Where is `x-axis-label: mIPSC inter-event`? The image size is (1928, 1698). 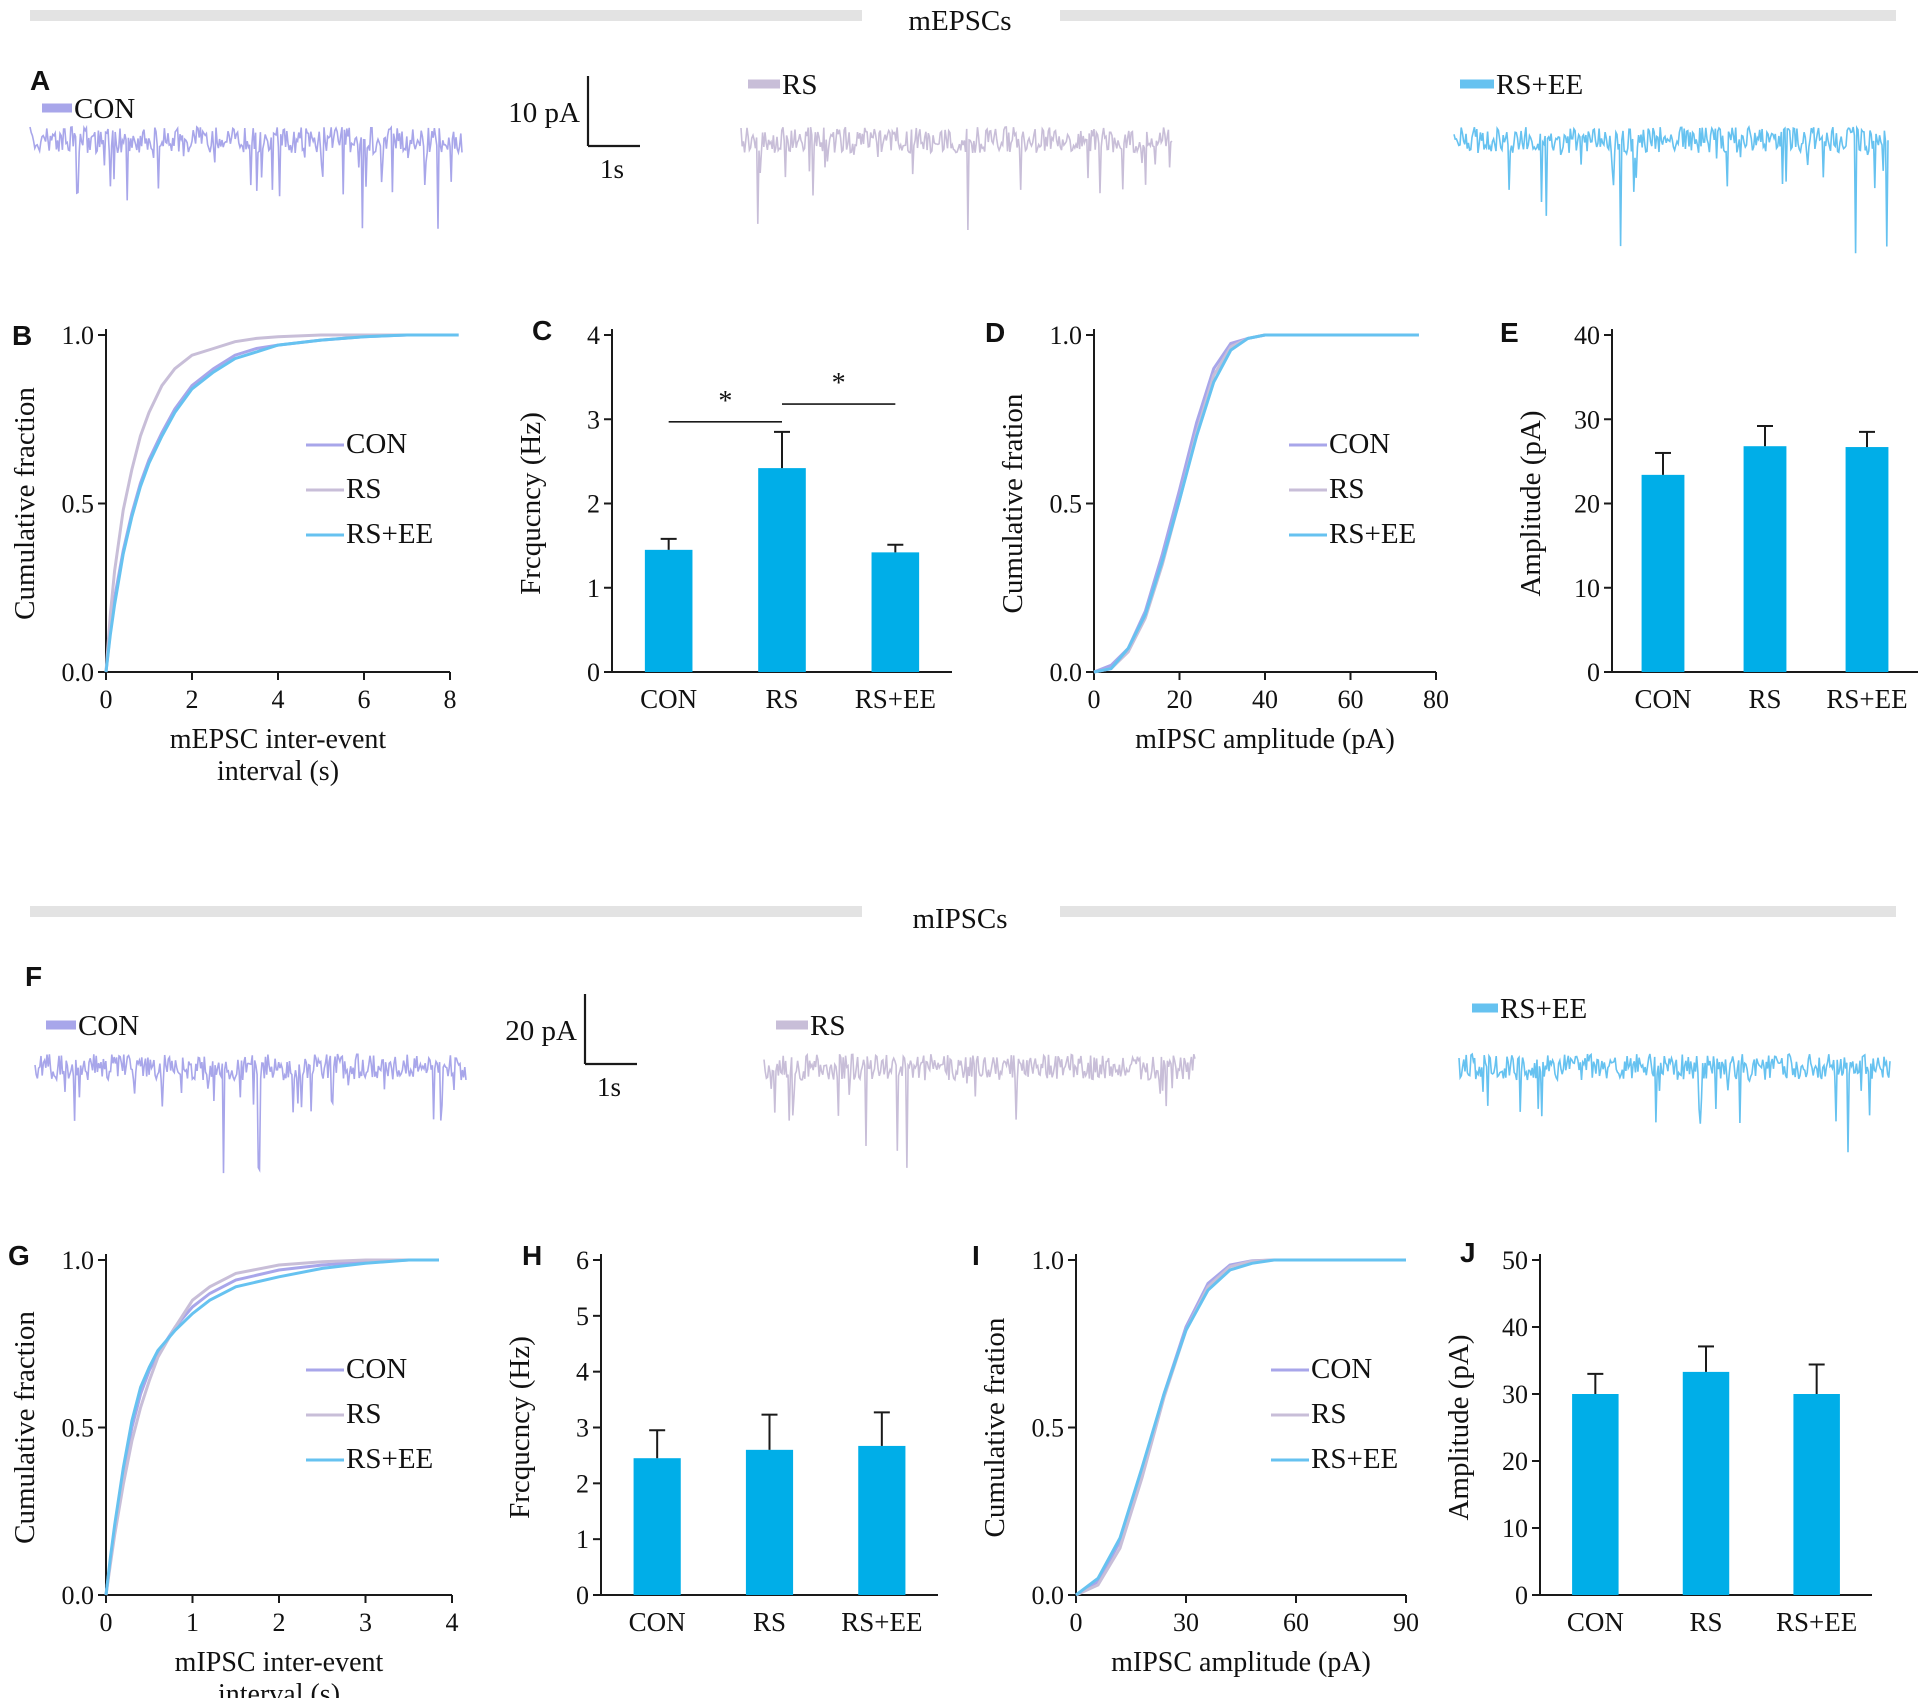 x-axis-label: mIPSC inter-event is located at coordinates (279, 1662).